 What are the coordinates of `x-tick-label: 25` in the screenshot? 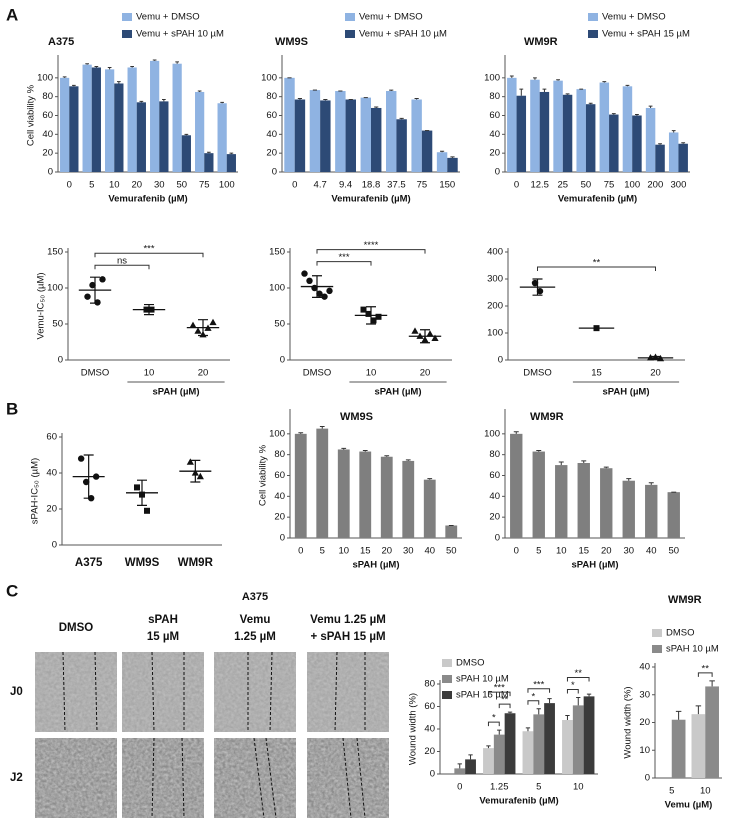 It's located at (563, 185).